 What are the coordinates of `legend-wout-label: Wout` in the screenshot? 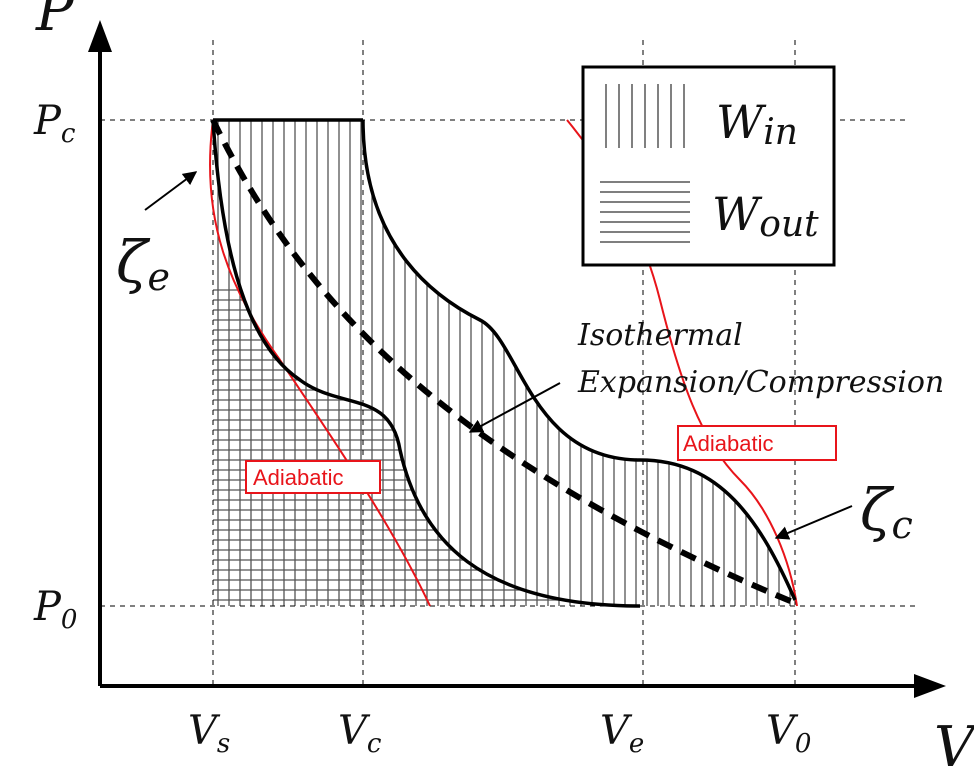 It's located at (765, 216).